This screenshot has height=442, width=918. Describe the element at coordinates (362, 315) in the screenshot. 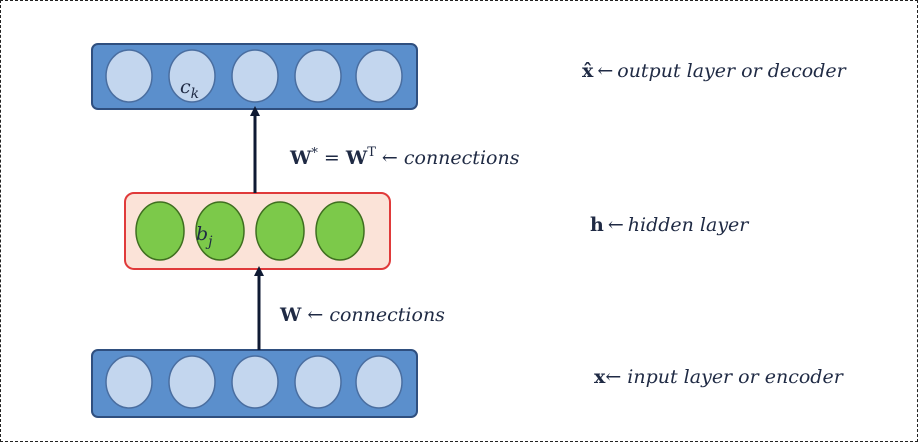

I see `lower-connection-label: W ← connections` at that location.